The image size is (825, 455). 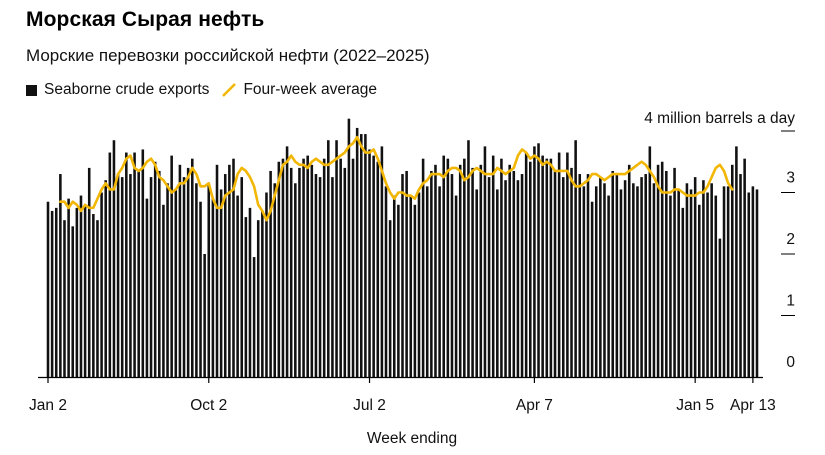 I want to click on x-tick-label: Jan 2, so click(x=48, y=405).